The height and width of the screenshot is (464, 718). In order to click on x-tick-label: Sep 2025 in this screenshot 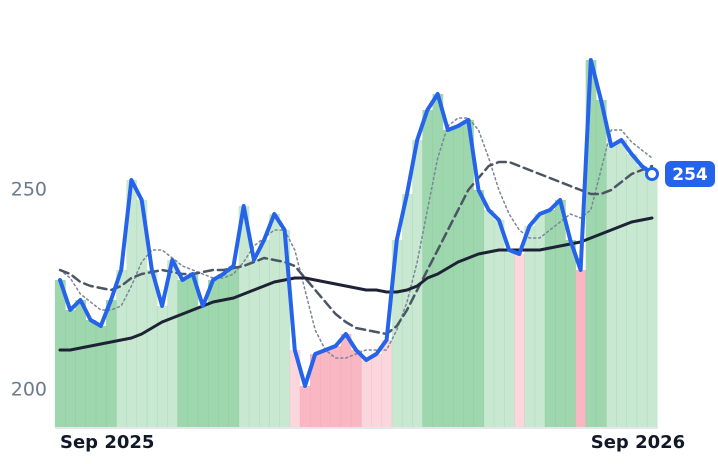, I will do `click(107, 442)`.